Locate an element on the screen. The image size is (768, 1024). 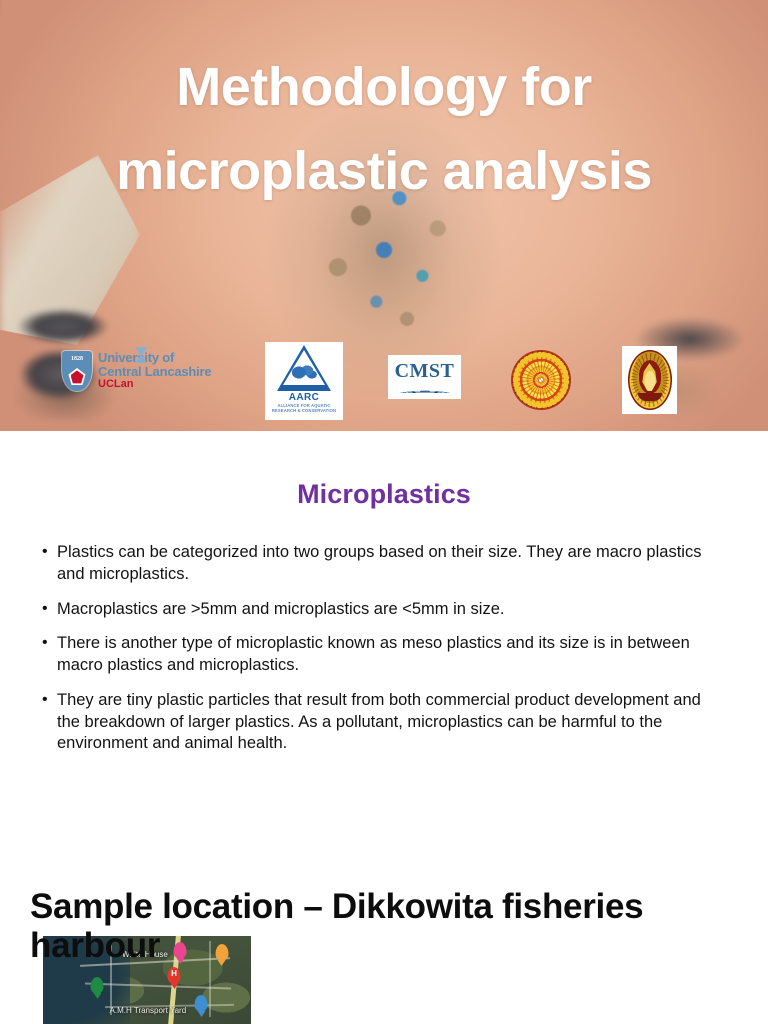
map-pin-pink is located at coordinates (180, 950).